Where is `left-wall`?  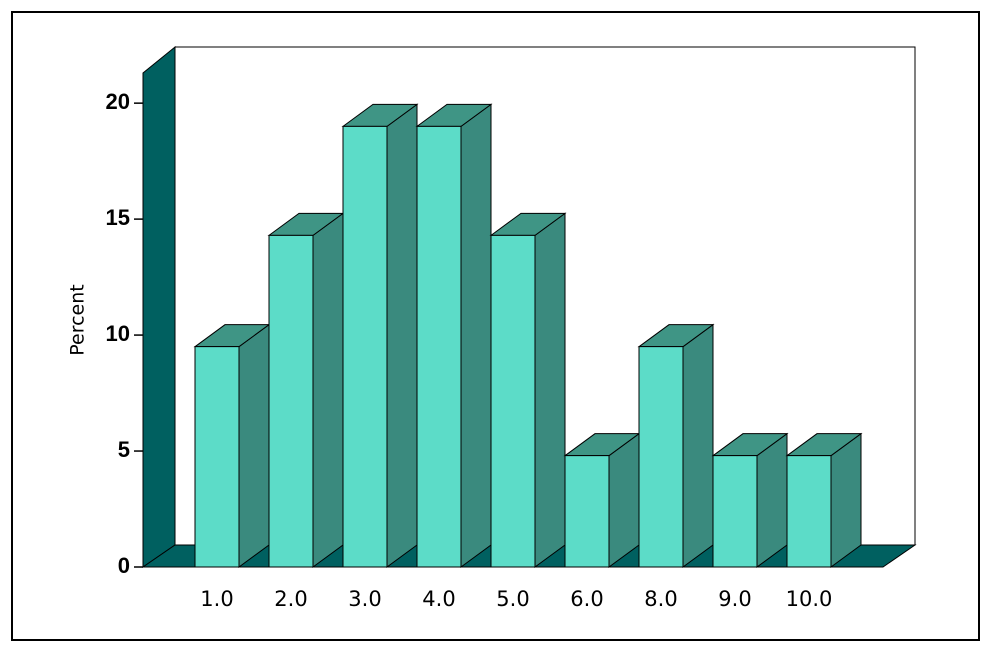
left-wall is located at coordinates (159, 306).